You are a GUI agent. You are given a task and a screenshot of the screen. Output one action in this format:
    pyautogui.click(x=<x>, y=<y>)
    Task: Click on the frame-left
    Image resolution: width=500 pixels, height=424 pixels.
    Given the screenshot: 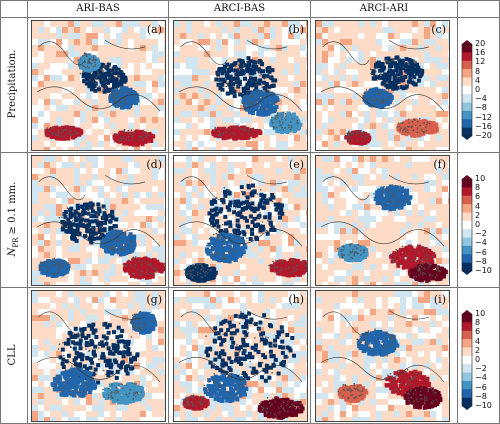 What is the action you would take?
    pyautogui.click(x=0, y=212)
    